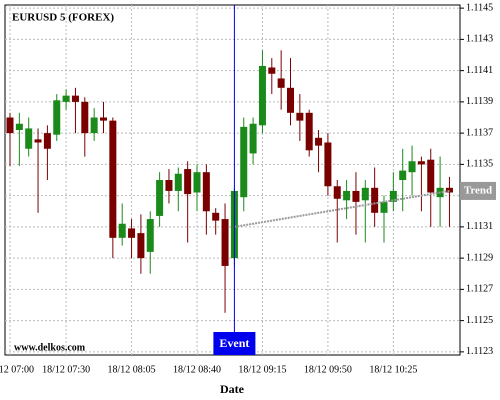 The image size is (500, 400). What do you see at coordinates (393, 369) in the screenshot?
I see `x-tick-label: 18/12 10:25` at bounding box center [393, 369].